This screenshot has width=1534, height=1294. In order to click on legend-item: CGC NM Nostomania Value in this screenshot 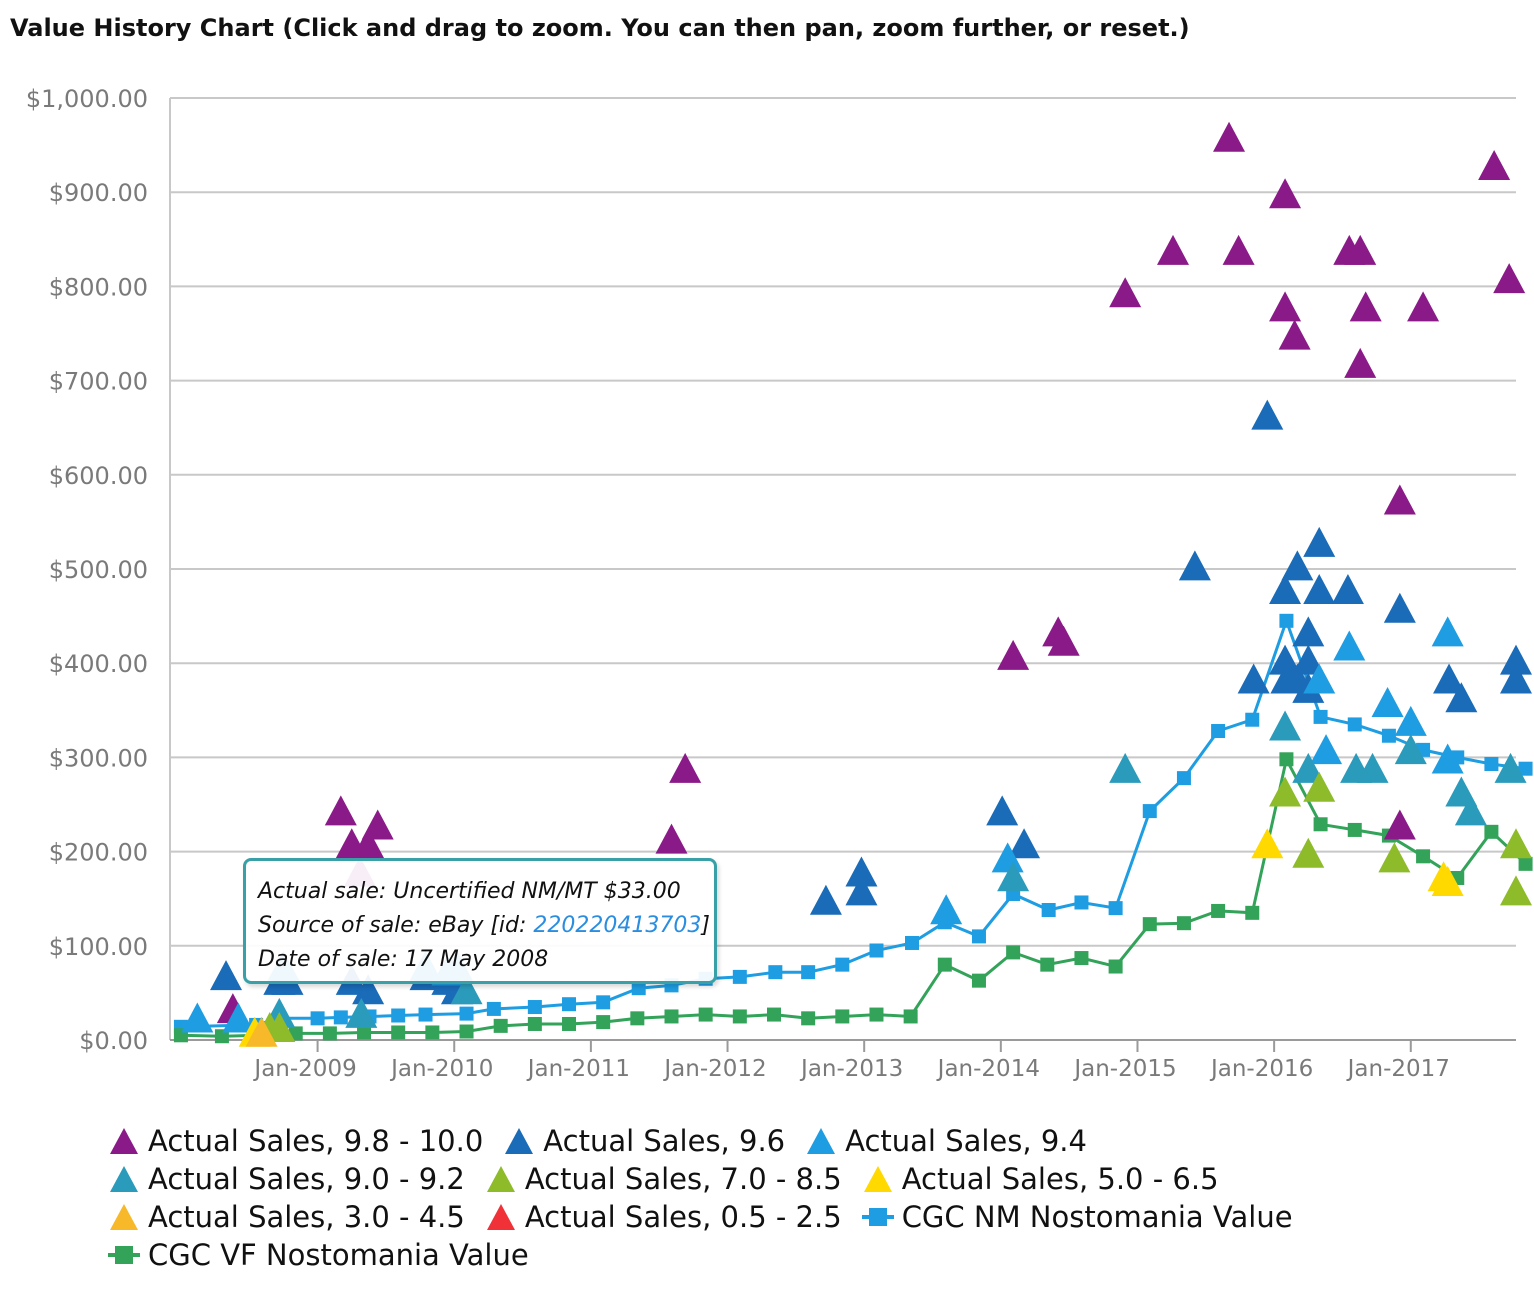, I will do `click(1076, 1217)`.